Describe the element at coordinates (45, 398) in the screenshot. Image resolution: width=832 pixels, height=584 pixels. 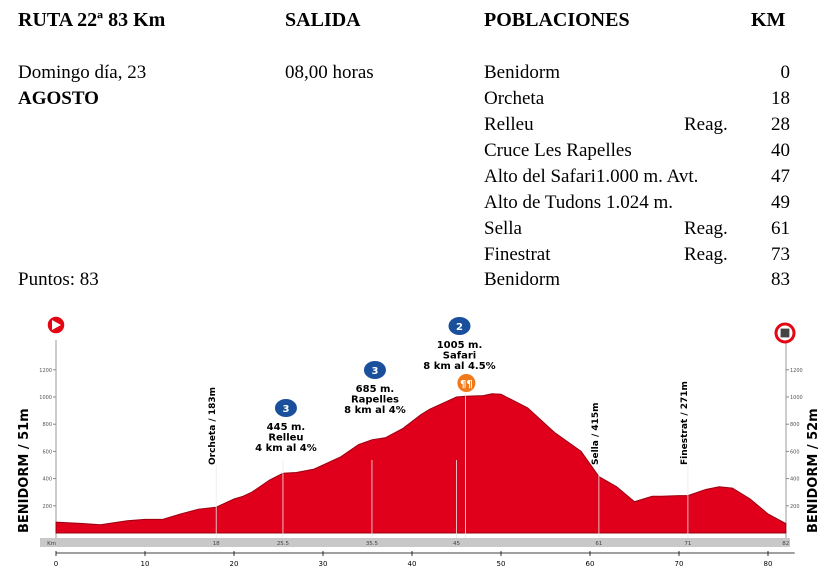
I see `y-tick-label-left: 1000` at that location.